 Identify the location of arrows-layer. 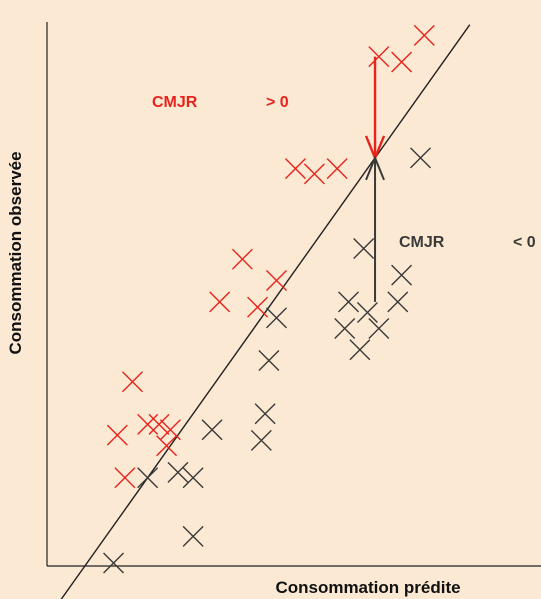
(375, 179).